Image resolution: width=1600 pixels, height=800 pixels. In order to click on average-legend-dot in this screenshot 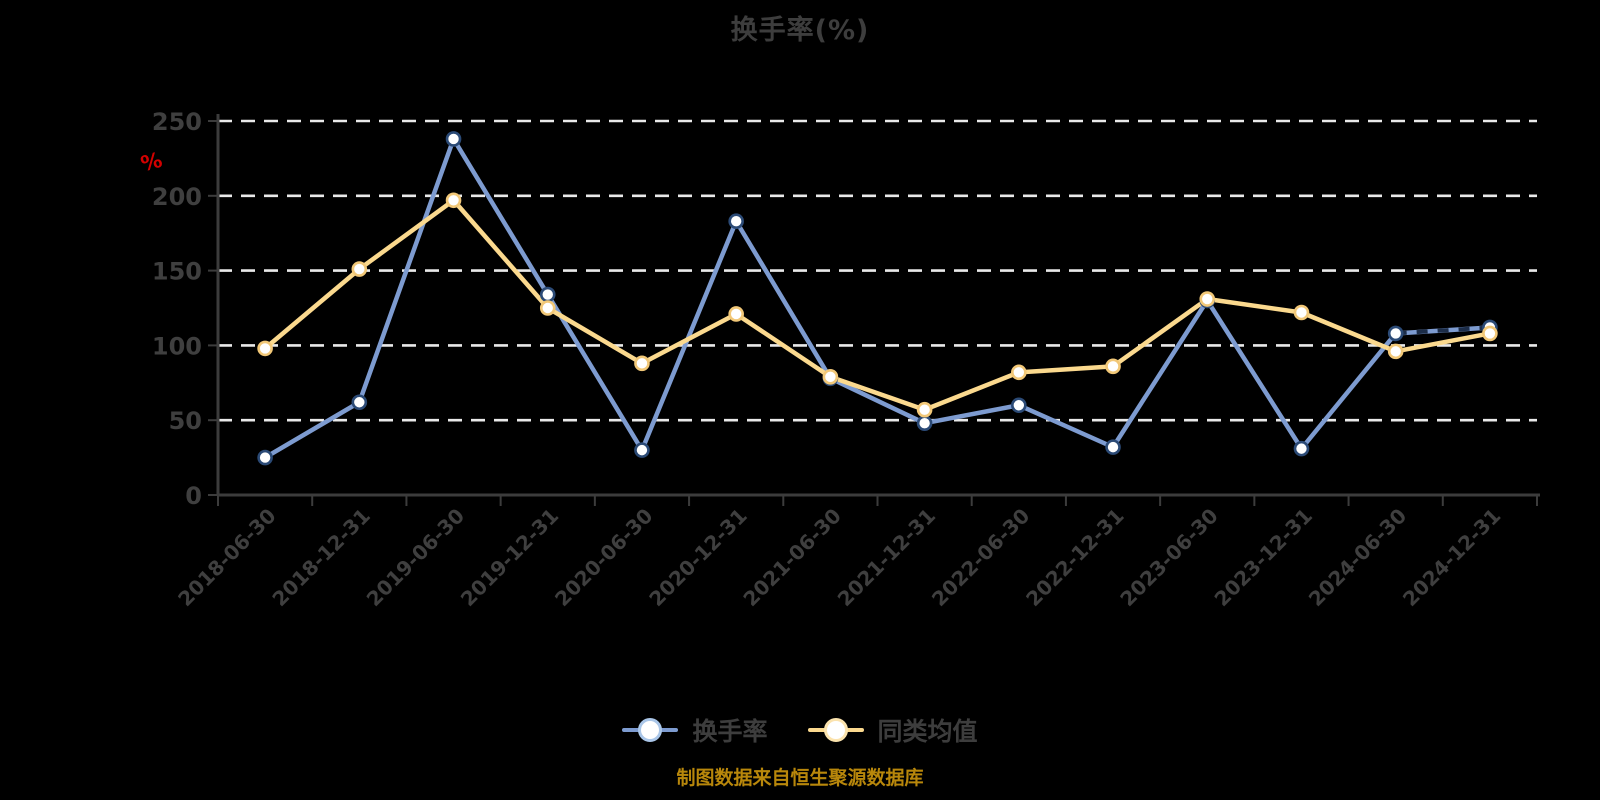, I will do `click(835, 730)`.